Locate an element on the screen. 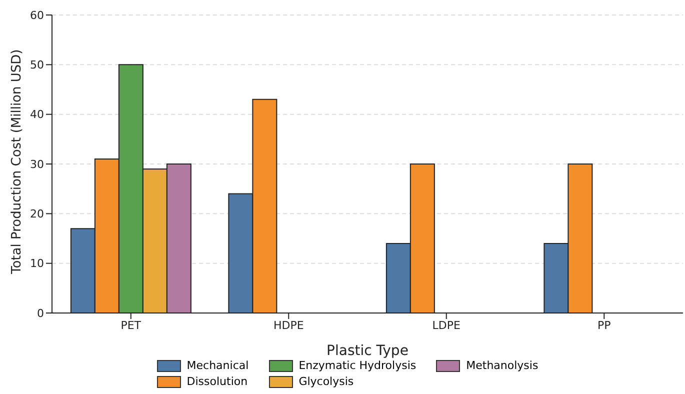 The height and width of the screenshot is (394, 685). y-tick-label: 60 is located at coordinates (37, 15).